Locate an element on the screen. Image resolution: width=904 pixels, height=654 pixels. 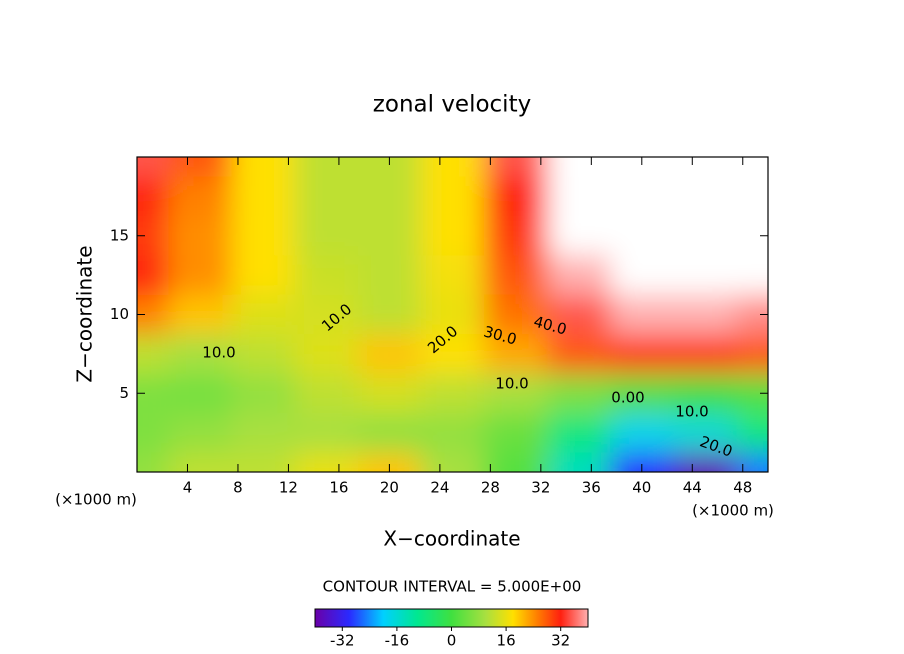
colorbar-tick-label: -16 is located at coordinates (397, 641).